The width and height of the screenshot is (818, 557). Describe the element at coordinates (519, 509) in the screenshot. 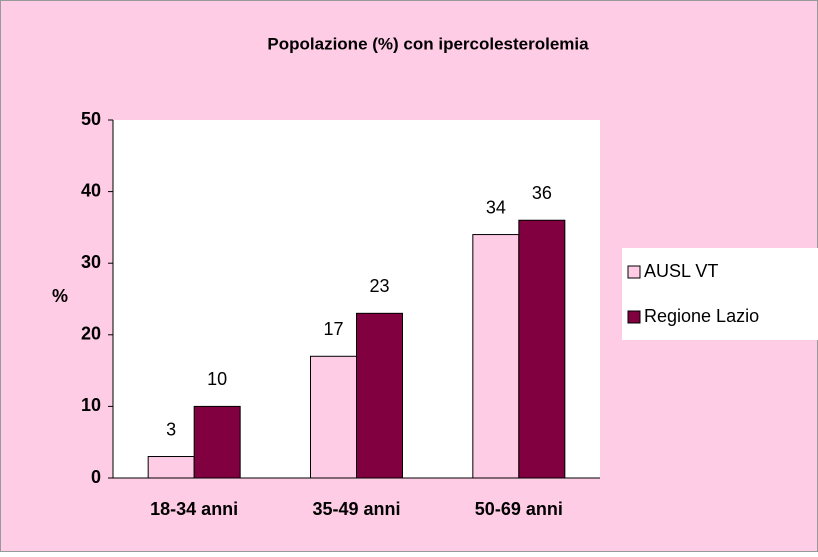

I see `x-tick-label: 50-69 anni` at that location.